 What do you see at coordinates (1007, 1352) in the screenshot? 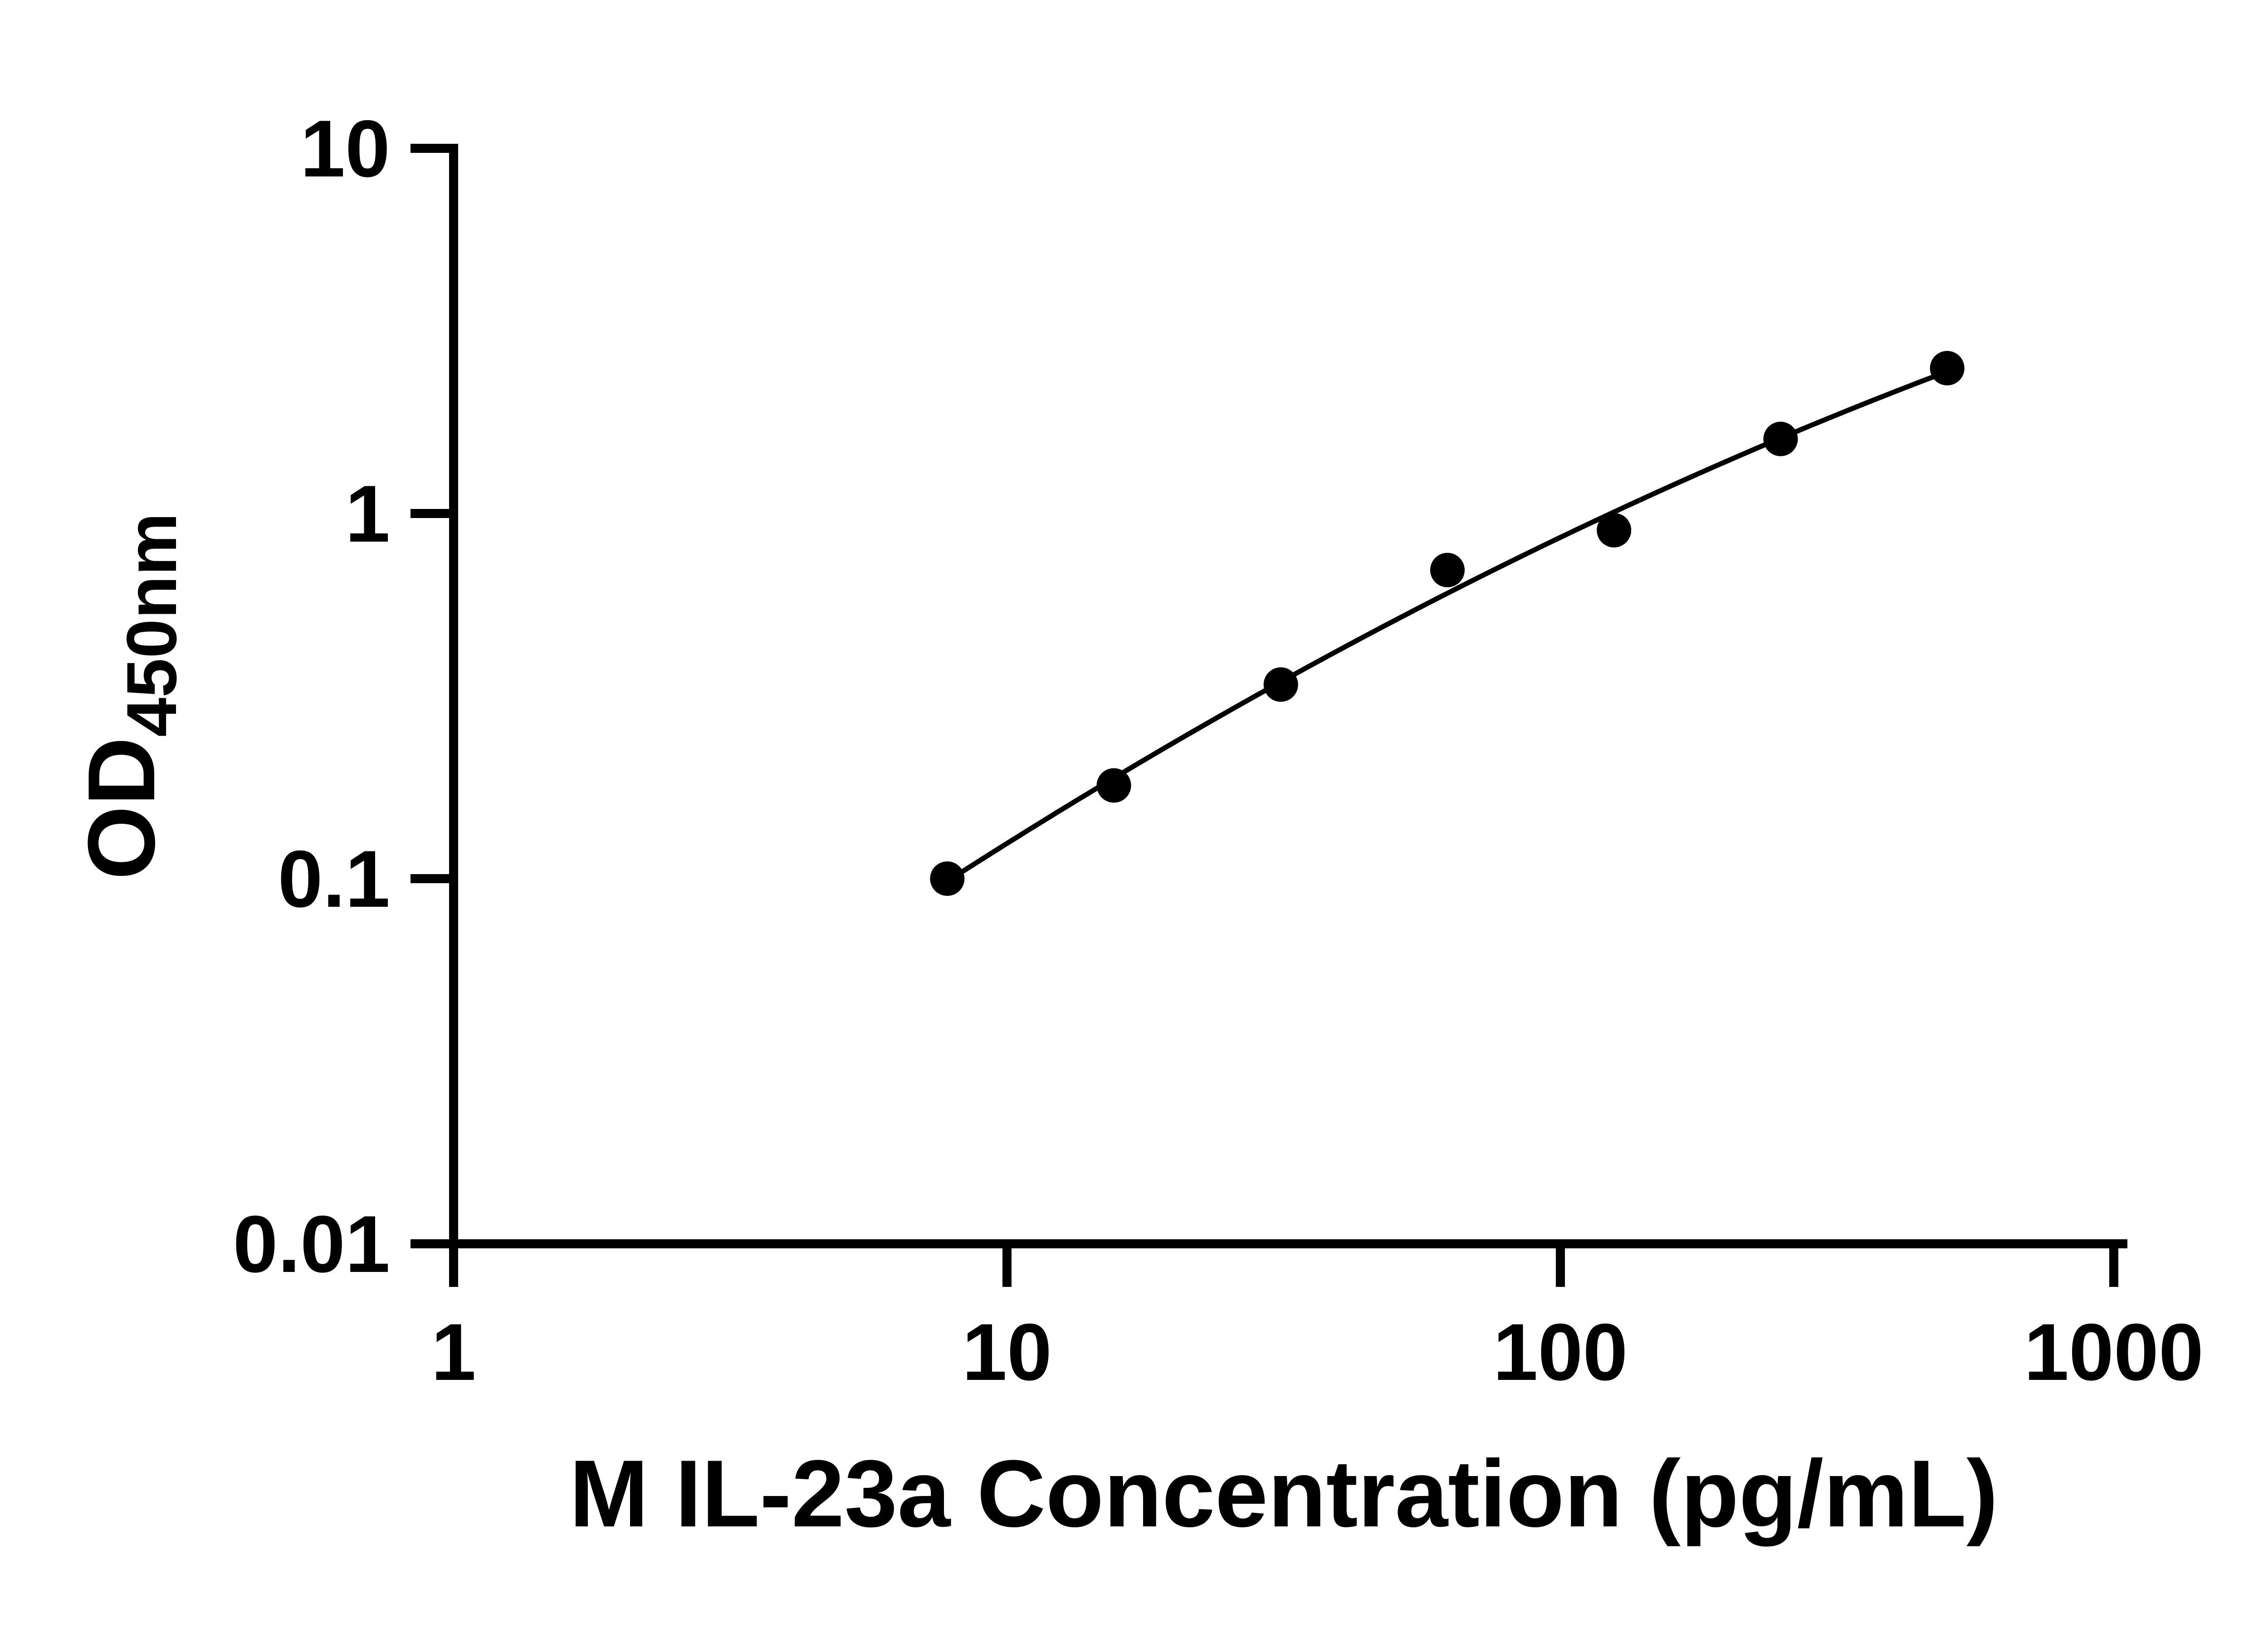
I see `x-axis-tick-label: 10` at bounding box center [1007, 1352].